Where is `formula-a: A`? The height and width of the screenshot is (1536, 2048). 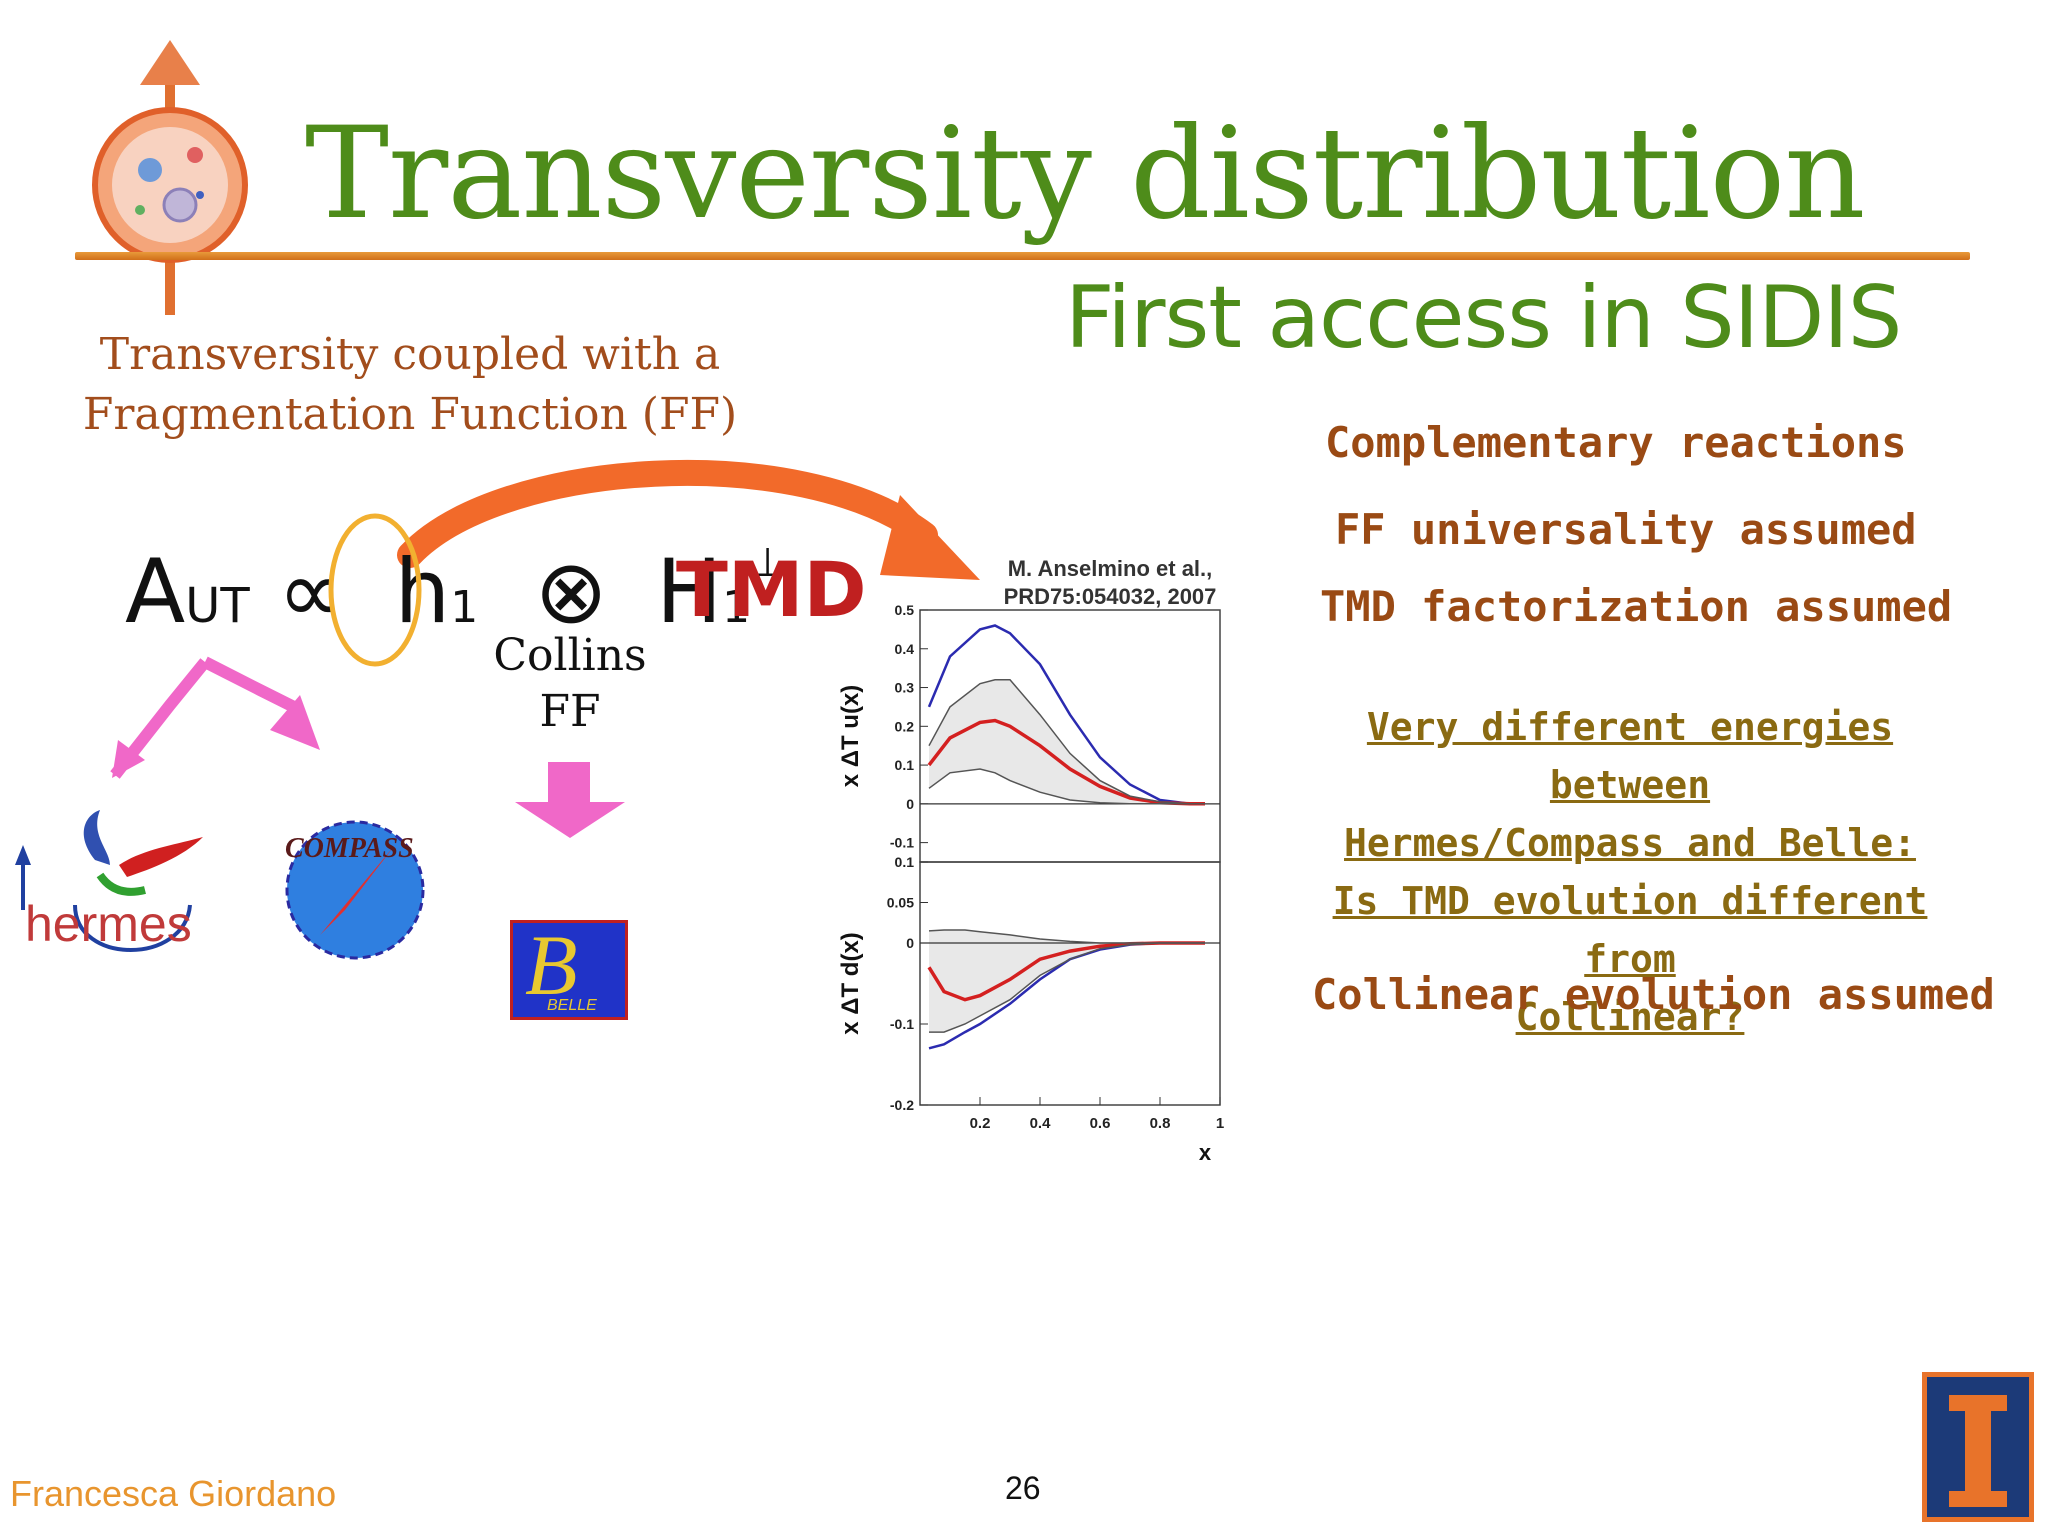
formula-a: A is located at coordinates (155, 591).